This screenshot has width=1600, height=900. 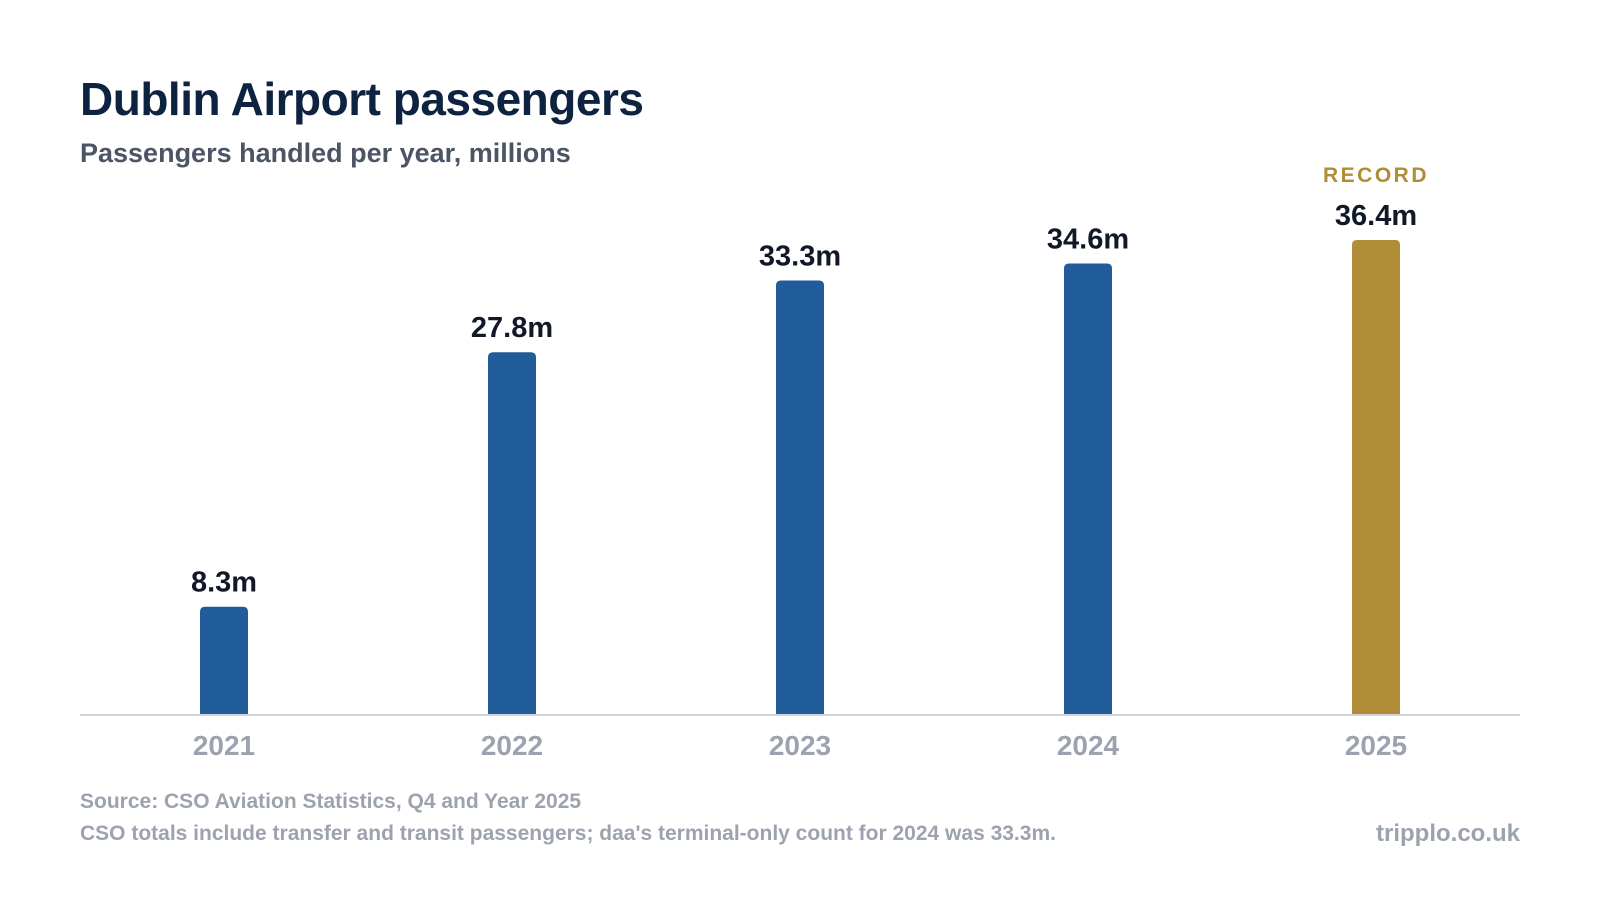 I want to click on chart-title: Dublin Airport passengers, so click(x=362, y=99).